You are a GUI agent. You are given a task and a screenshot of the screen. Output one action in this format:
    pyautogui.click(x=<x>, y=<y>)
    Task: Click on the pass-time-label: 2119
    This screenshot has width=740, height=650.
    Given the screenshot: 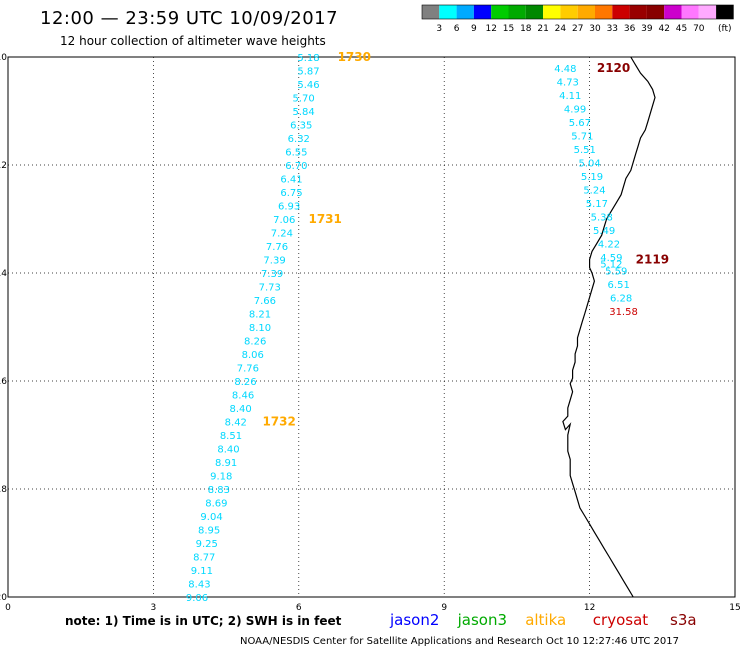 What is the action you would take?
    pyautogui.click(x=652, y=260)
    